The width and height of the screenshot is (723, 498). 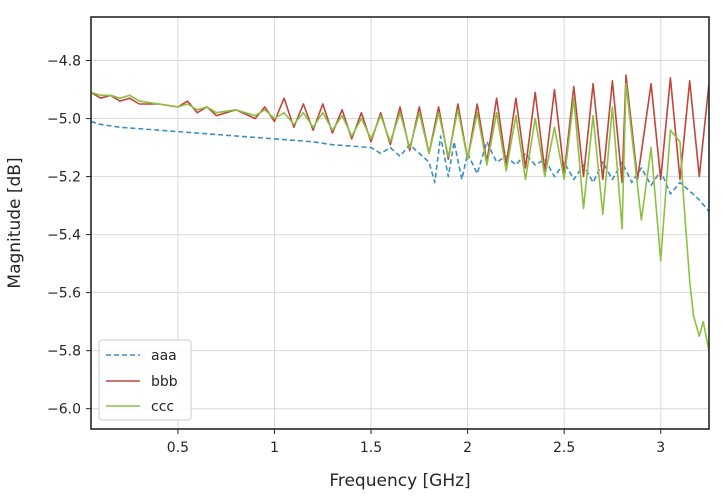 I want to click on y-tick-label: −5.2, so click(x=64, y=178).